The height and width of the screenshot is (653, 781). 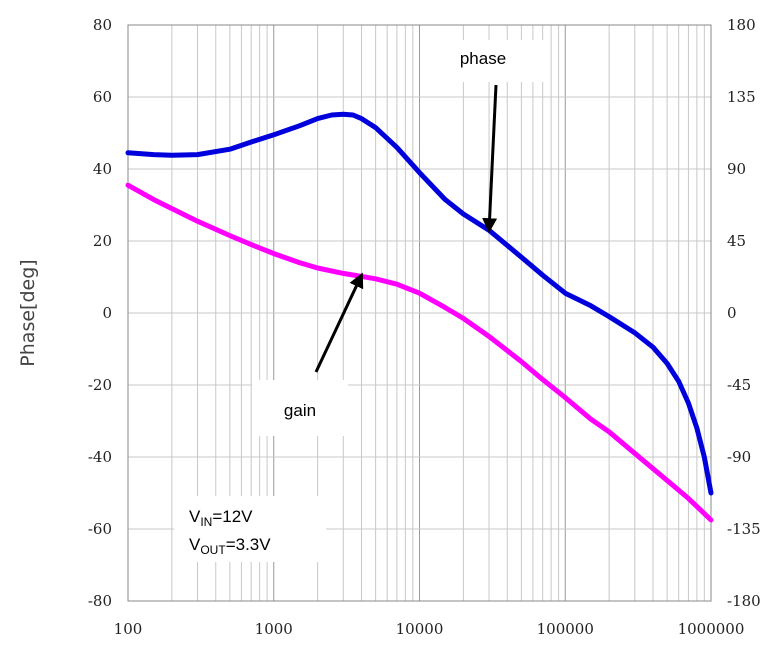 What do you see at coordinates (739, 457) in the screenshot?
I see `y2-tick-label: -90` at bounding box center [739, 457].